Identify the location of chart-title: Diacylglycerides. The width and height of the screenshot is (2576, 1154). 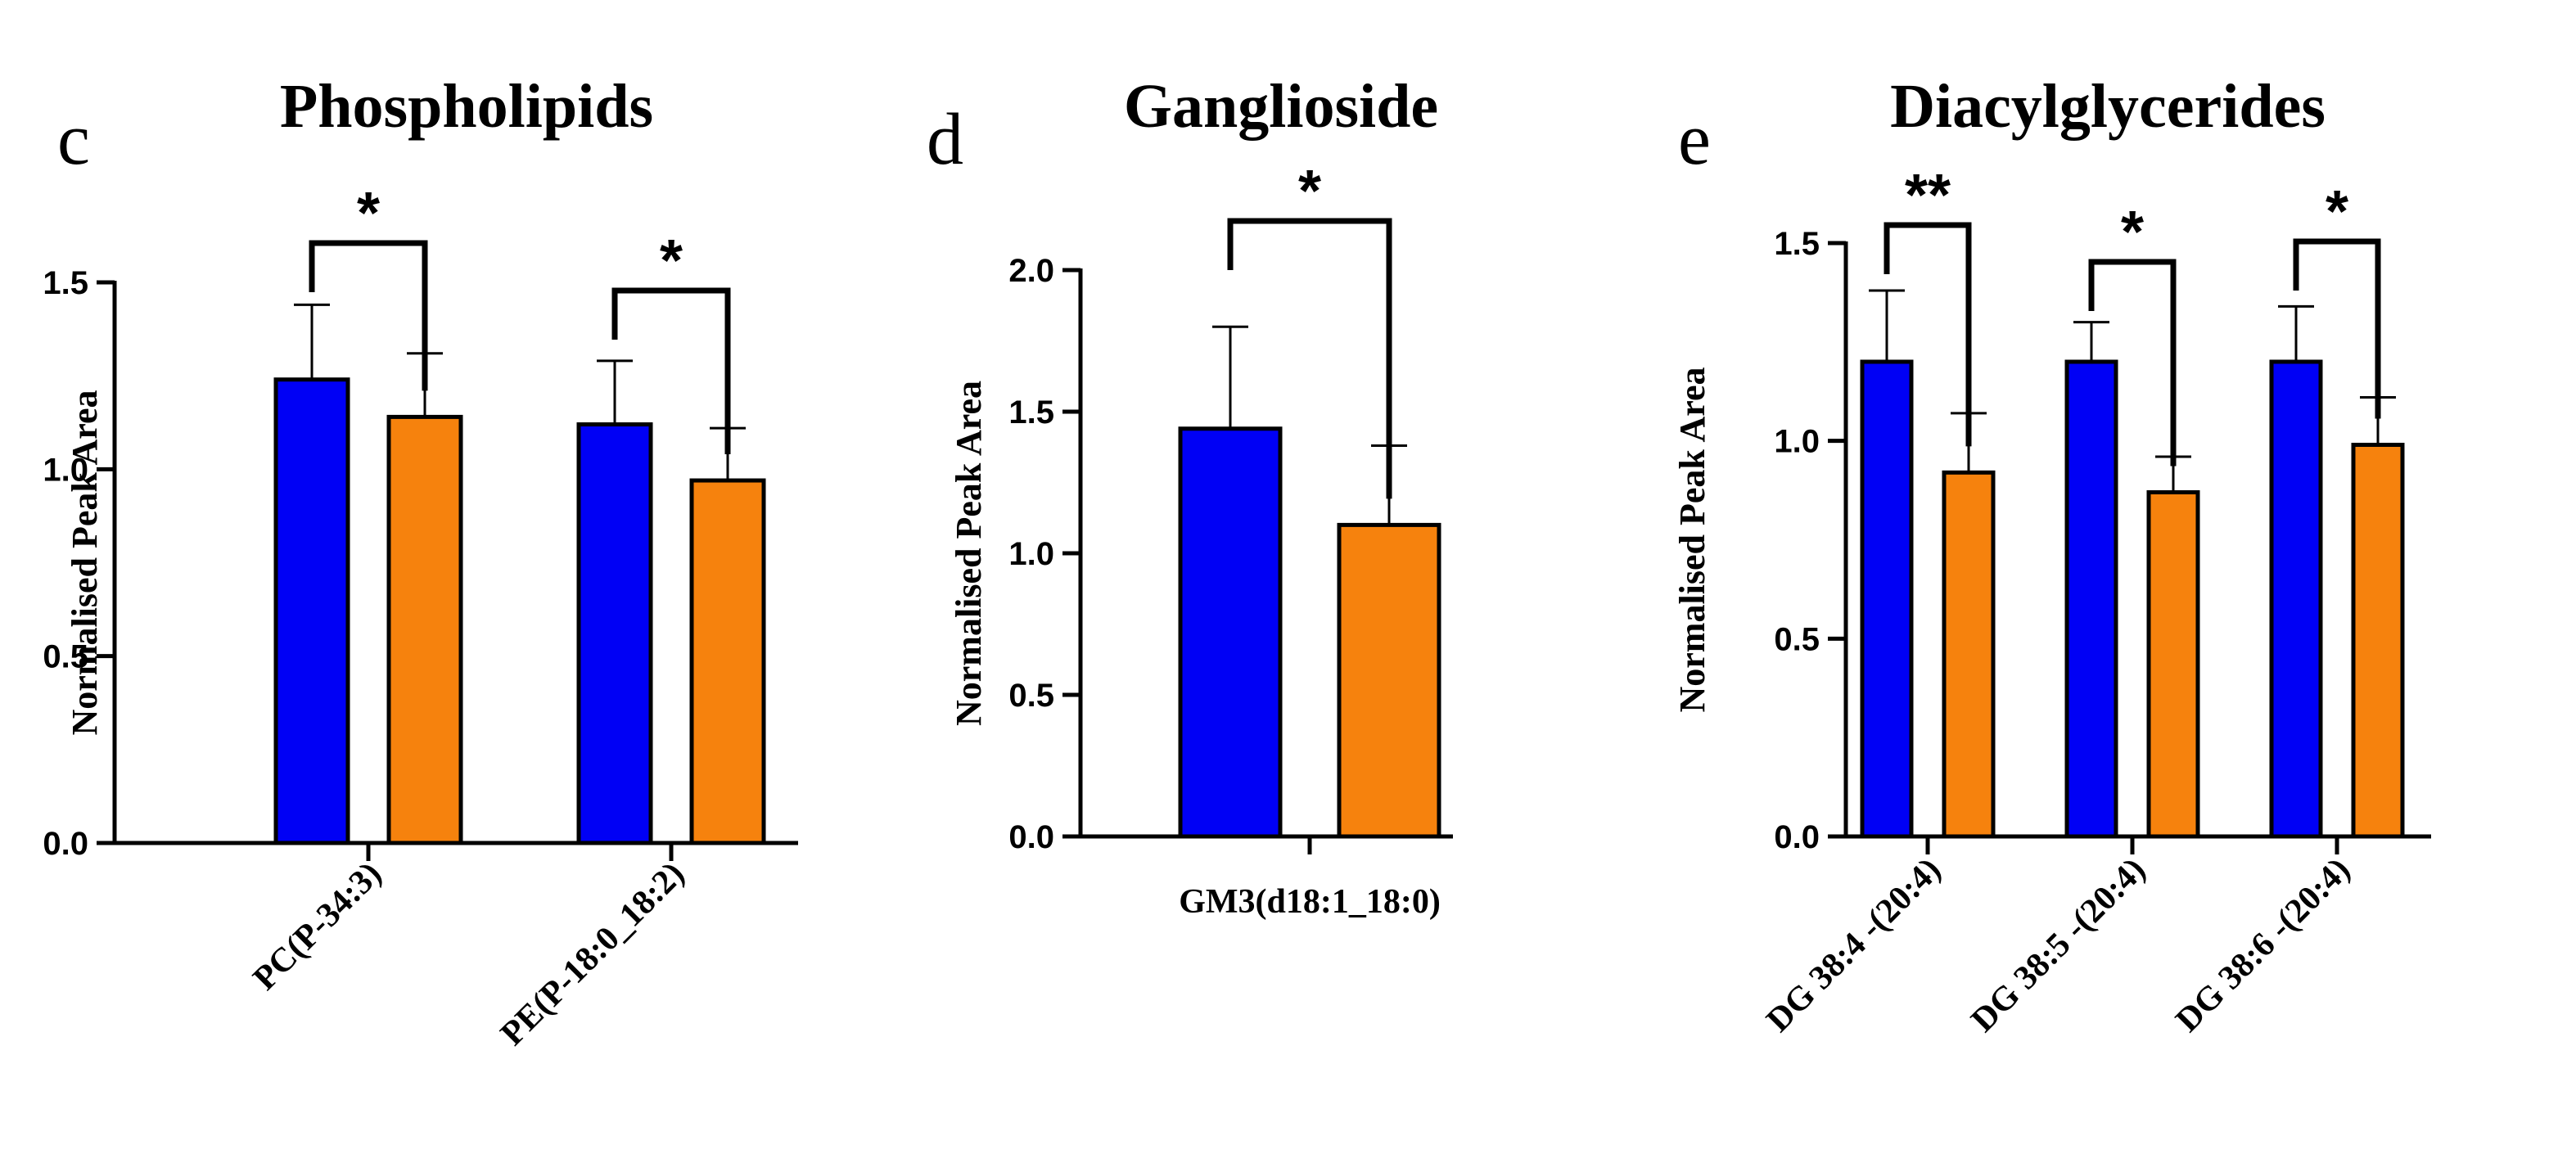
(2108, 106).